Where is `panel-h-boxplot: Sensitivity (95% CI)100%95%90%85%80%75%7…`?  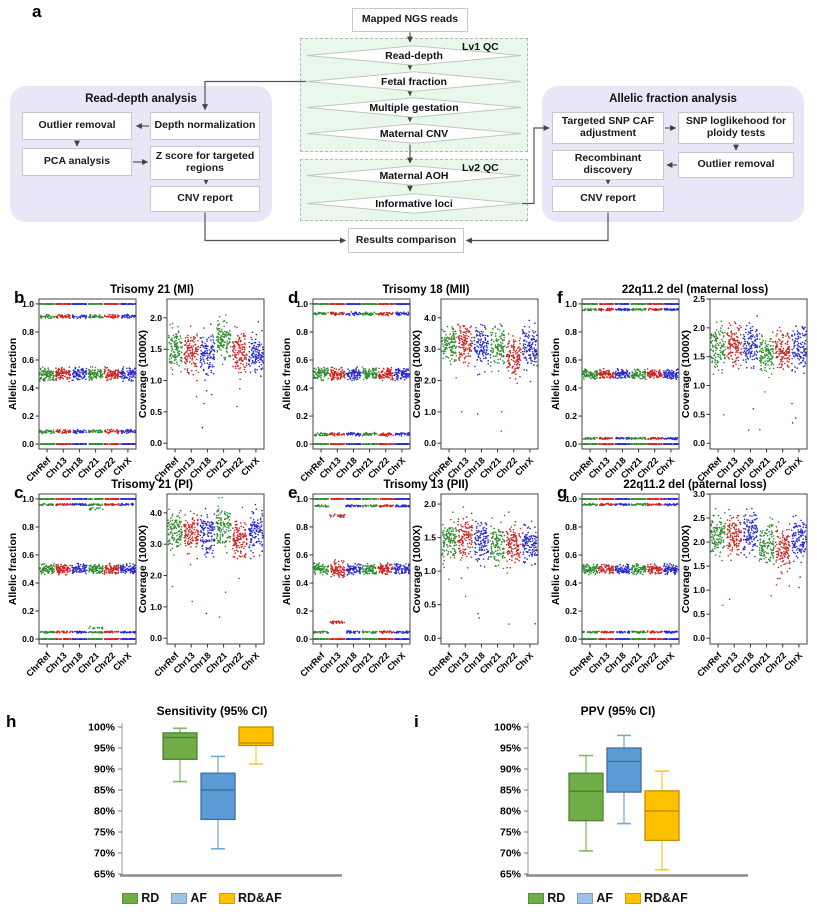 panel-h-boxplot: Sensitivity (95% CI)100%95%90%85%80%75%7… is located at coordinates (215, 792).